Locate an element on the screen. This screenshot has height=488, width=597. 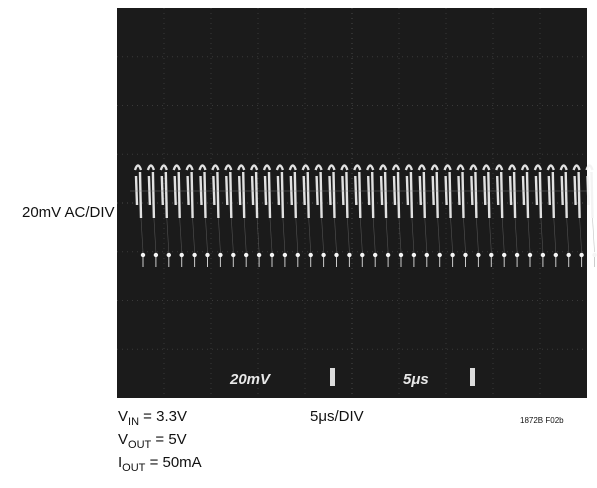
condition-value: = 50mA is located at coordinates (173, 462).